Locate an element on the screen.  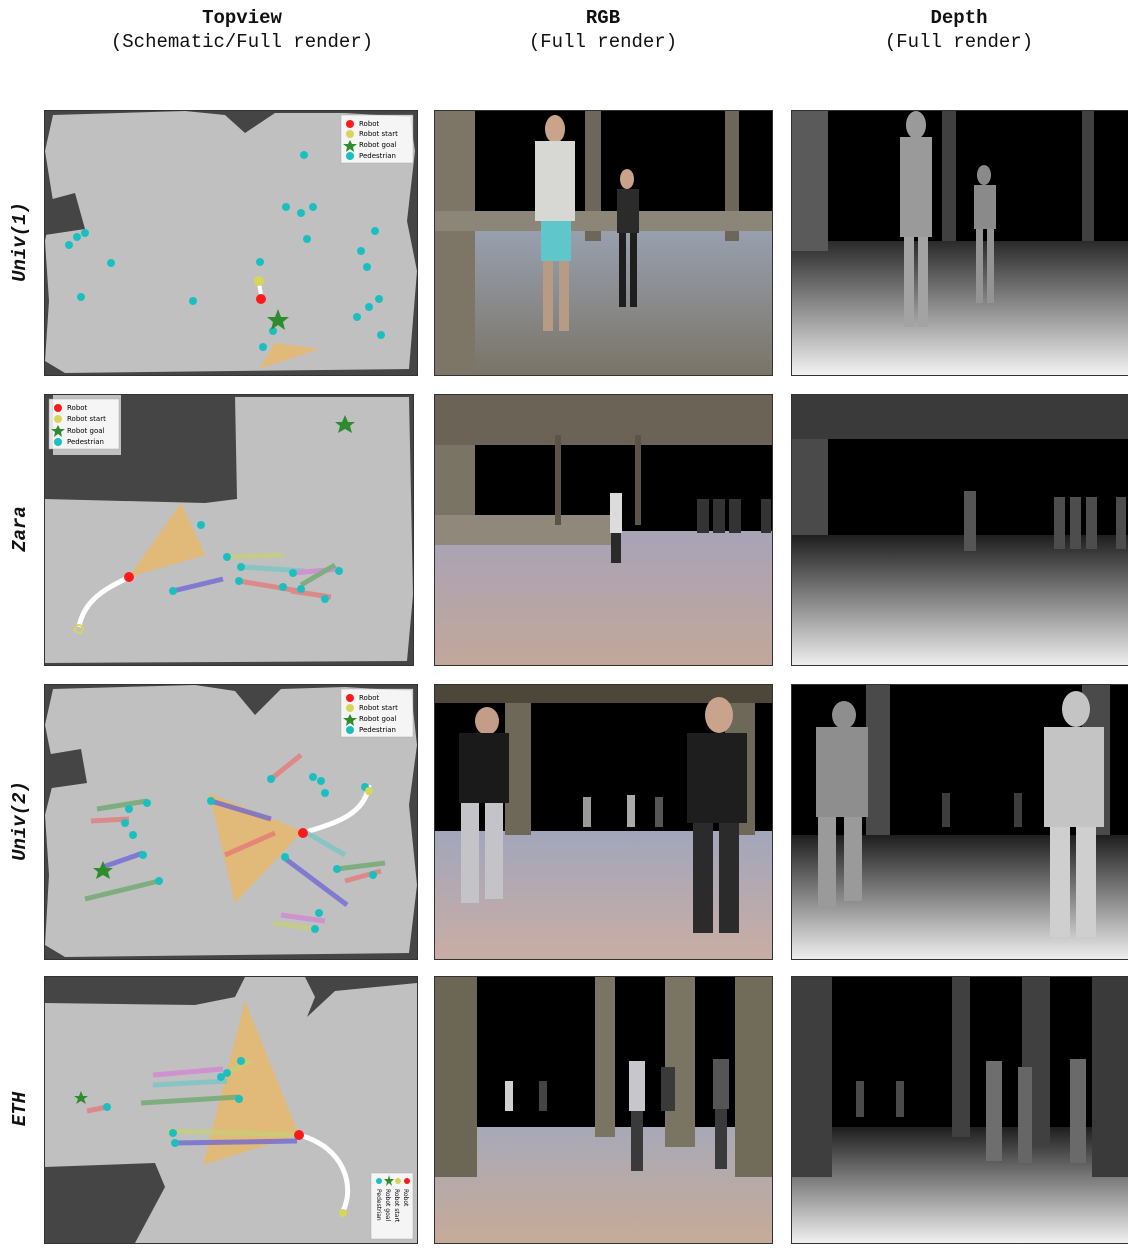
row-label-univ1: Univ(1) is located at coordinates (20, 242).